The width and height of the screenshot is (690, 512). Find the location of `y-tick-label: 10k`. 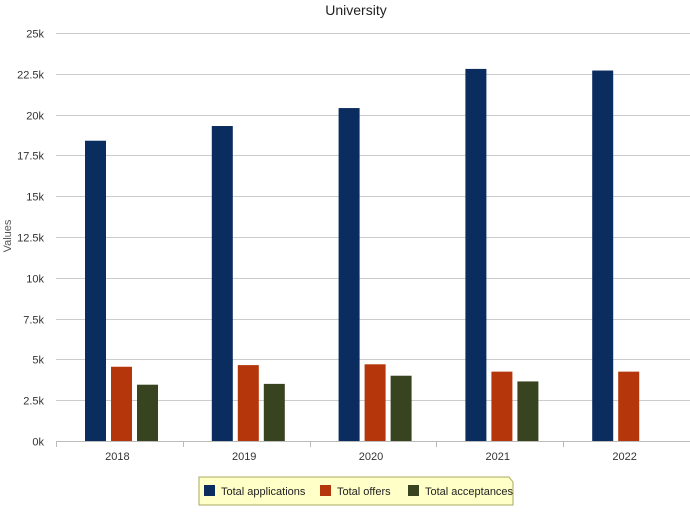

y-tick-label: 10k is located at coordinates (35, 280).